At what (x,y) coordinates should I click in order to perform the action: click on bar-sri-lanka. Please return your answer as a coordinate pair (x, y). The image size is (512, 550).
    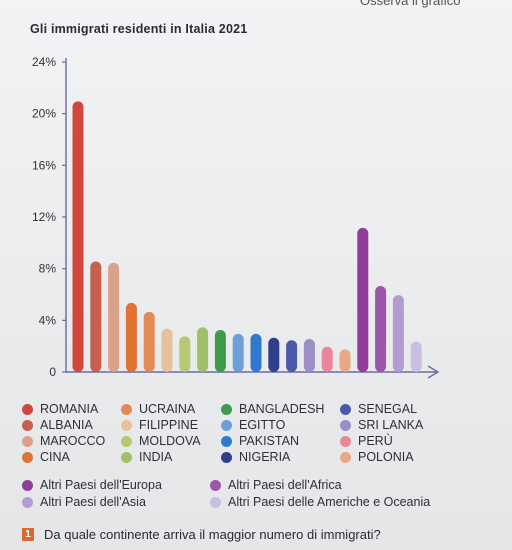
    Looking at the image, I should click on (309, 355).